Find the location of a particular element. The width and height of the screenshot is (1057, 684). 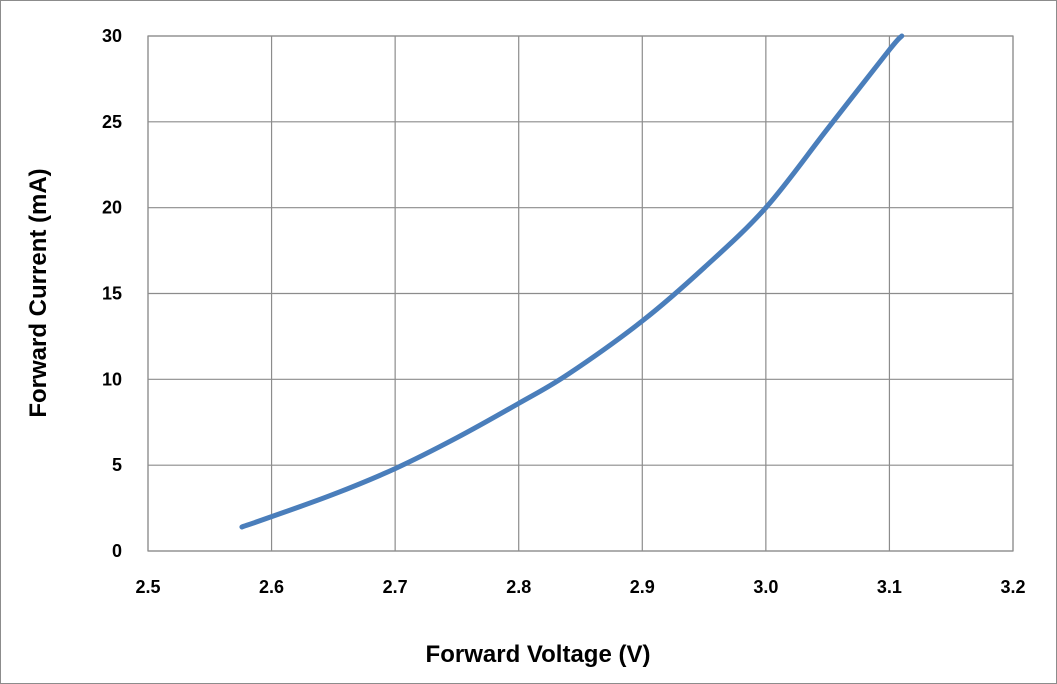

y-tick-label: 25 is located at coordinates (112, 122).